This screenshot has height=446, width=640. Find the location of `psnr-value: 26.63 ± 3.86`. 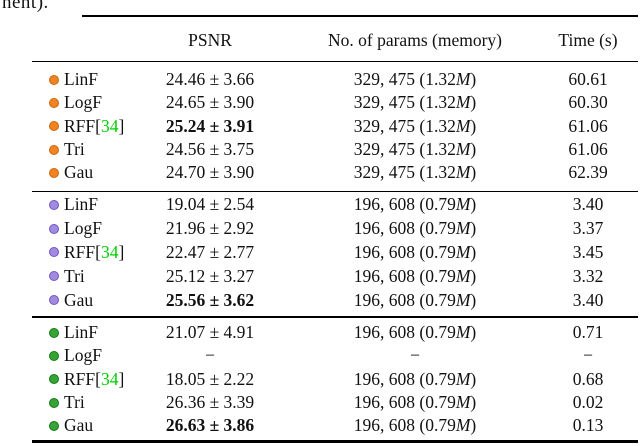

psnr-value: 26.63 ± 3.86 is located at coordinates (210, 425).